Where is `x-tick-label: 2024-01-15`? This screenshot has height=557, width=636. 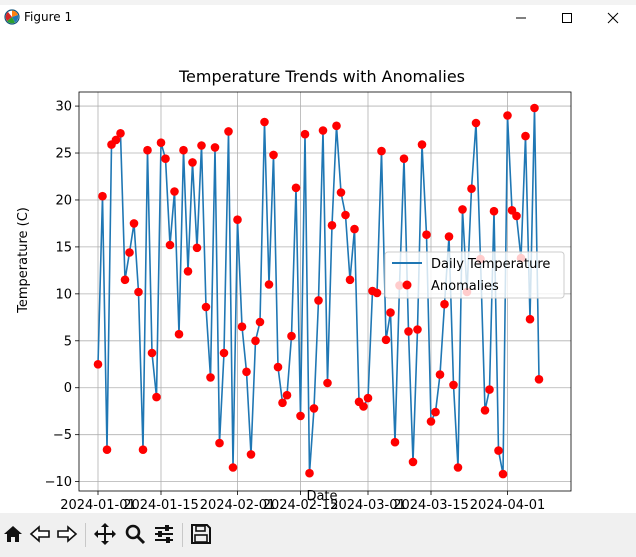
x-tick-label: 2024-01-15 is located at coordinates (161, 505).